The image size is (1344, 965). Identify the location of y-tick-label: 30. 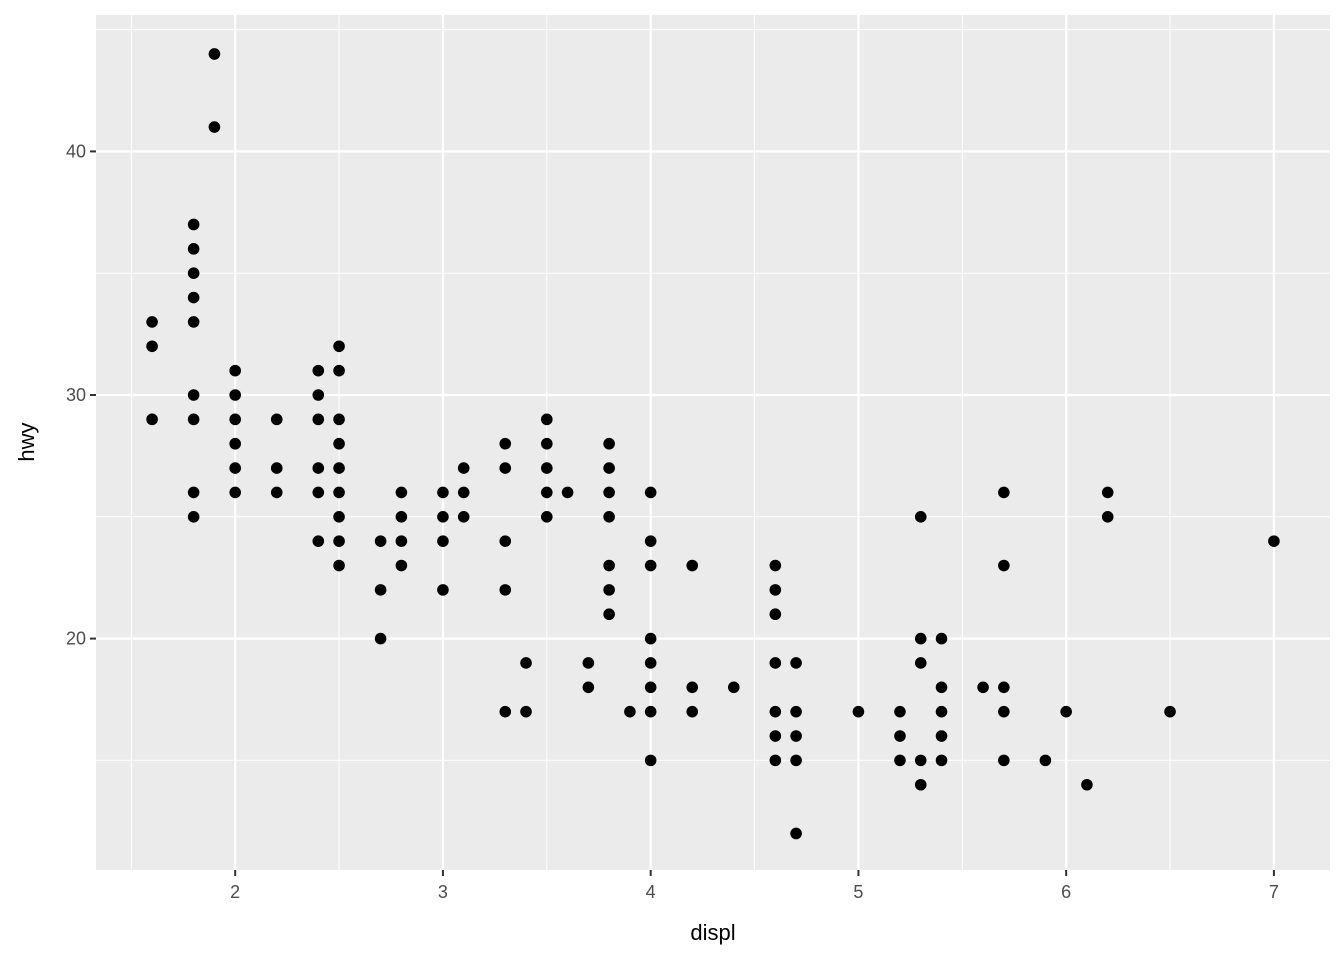
(76, 395).